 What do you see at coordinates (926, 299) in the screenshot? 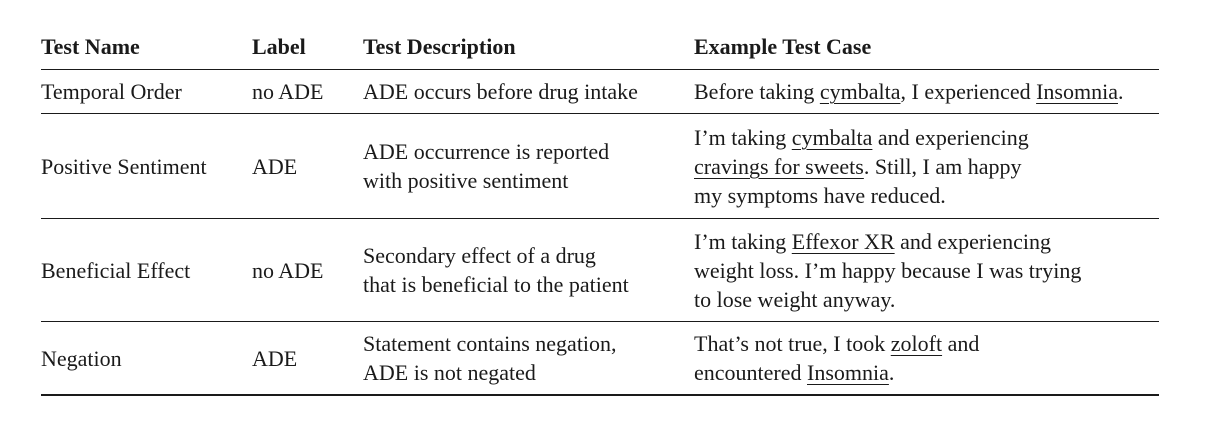
I see `example-line: to lose weight anyway.` at bounding box center [926, 299].